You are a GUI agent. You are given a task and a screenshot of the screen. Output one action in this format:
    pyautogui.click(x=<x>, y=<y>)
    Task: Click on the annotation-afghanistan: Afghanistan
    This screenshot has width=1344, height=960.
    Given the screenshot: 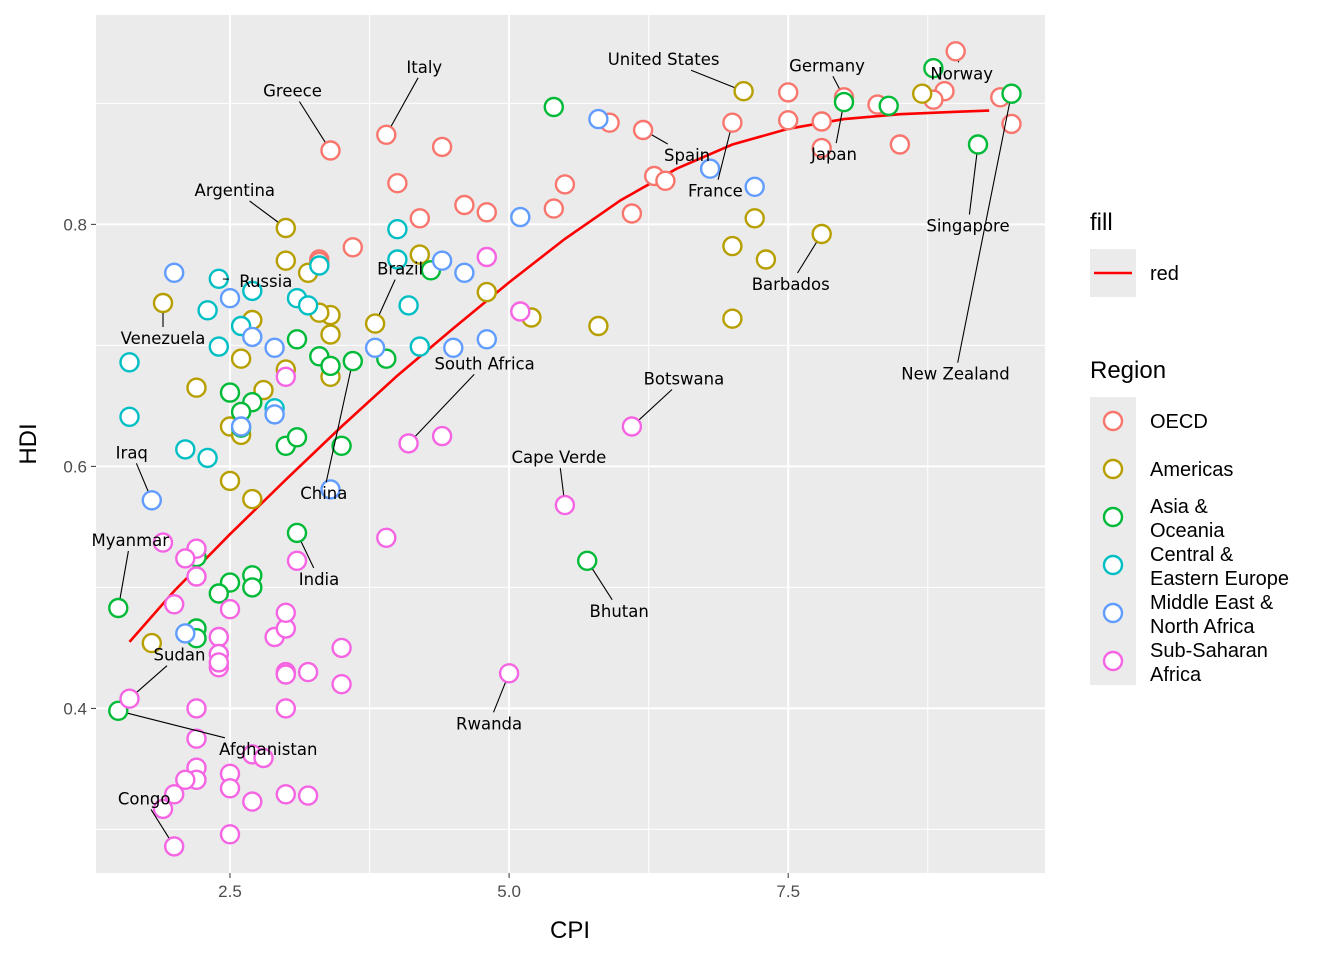 What is the action you would take?
    pyautogui.click(x=222, y=735)
    